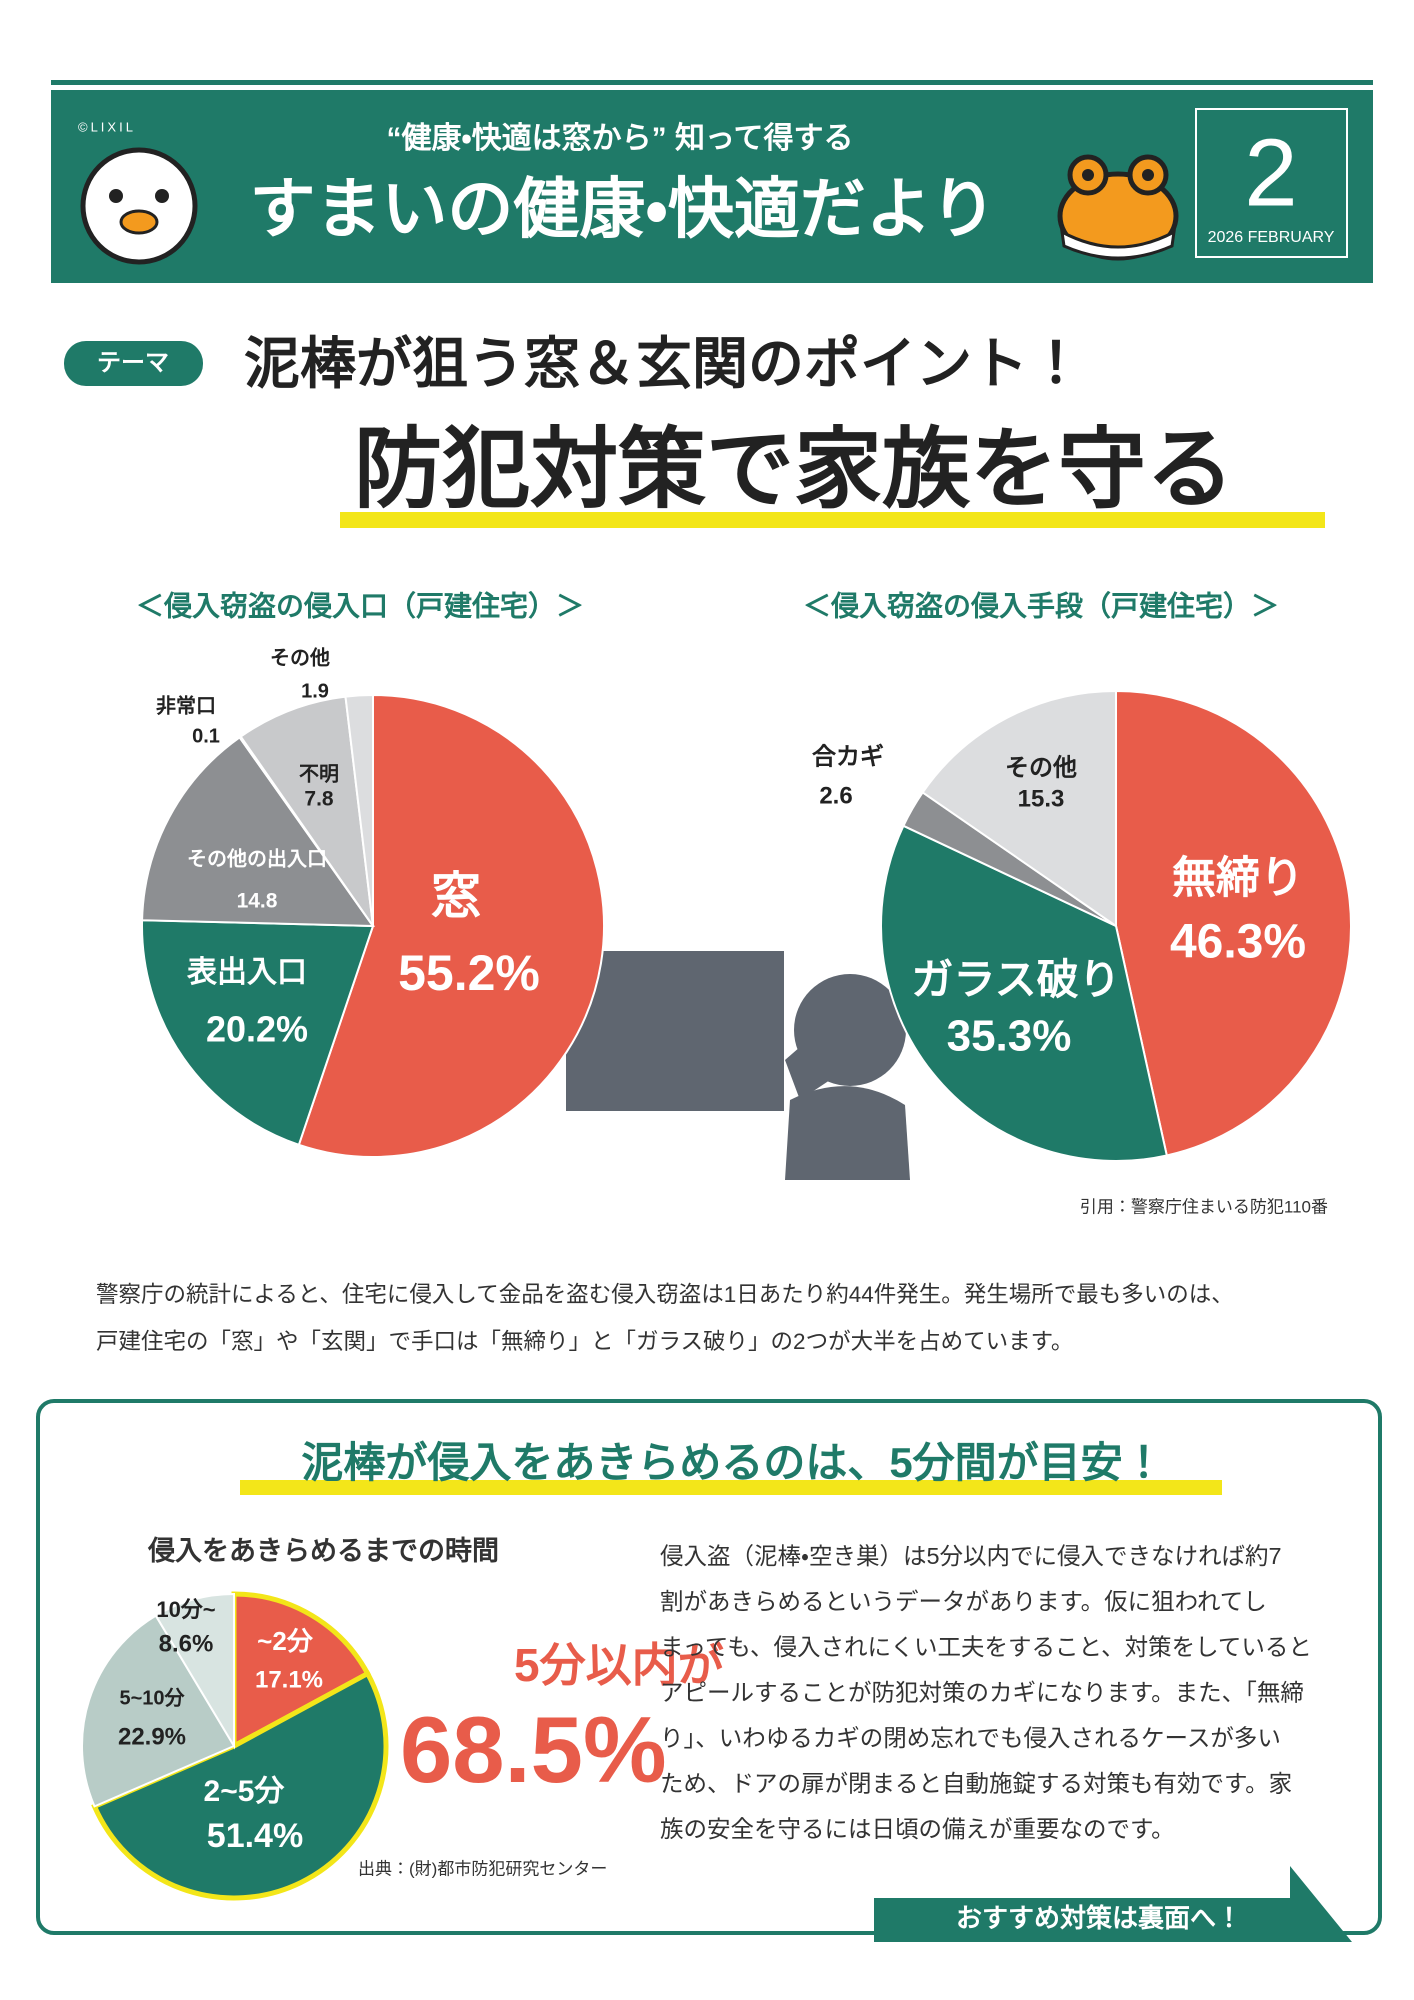  Describe the element at coordinates (970, 1738) in the screenshot. I see `box-text-line: り」、いわゆるカギの閉め忘れでも侵入されるケースが多い` at that location.